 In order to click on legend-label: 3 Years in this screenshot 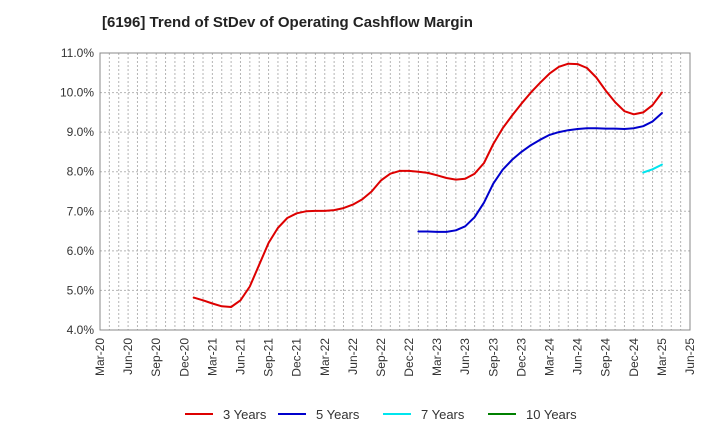, I will do `click(245, 414)`.